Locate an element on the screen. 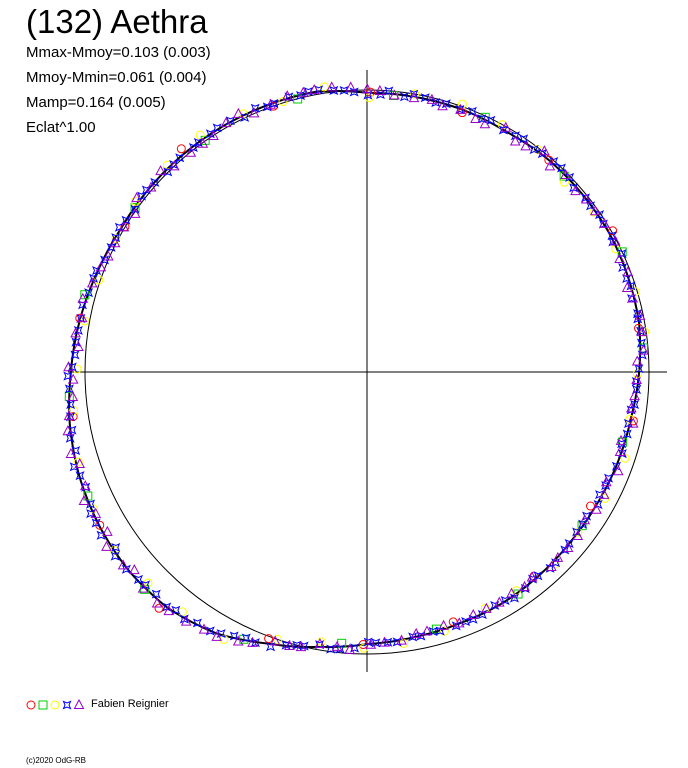  red-circle-symbol is located at coordinates (31, 705).